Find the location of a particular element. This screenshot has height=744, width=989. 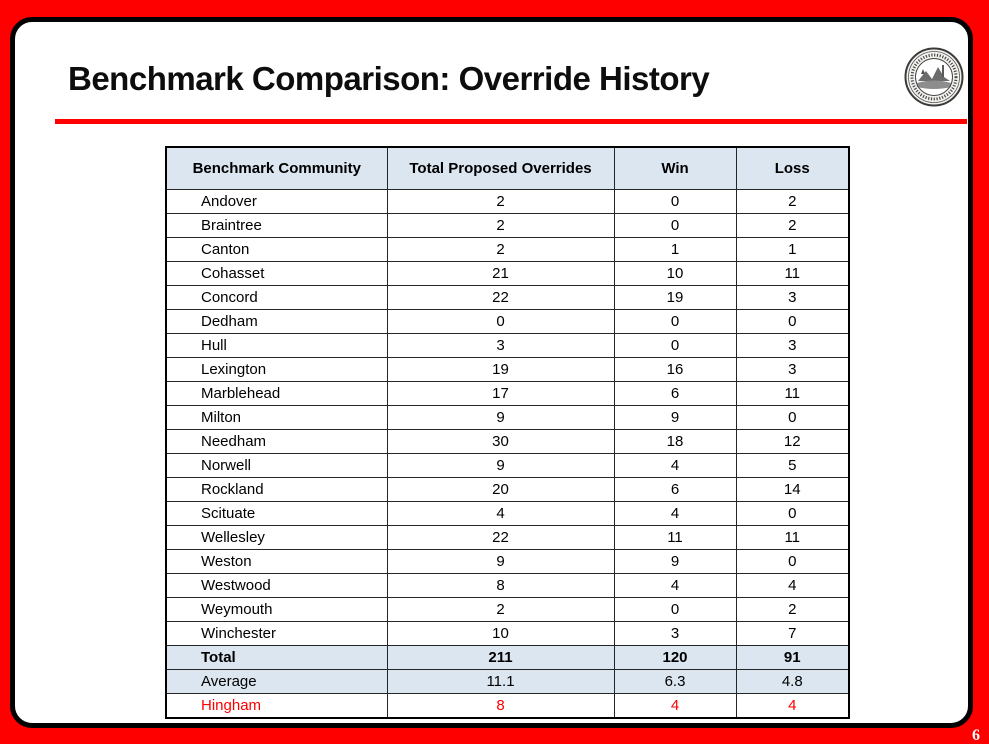

win-cell: 10 is located at coordinates (675, 273).